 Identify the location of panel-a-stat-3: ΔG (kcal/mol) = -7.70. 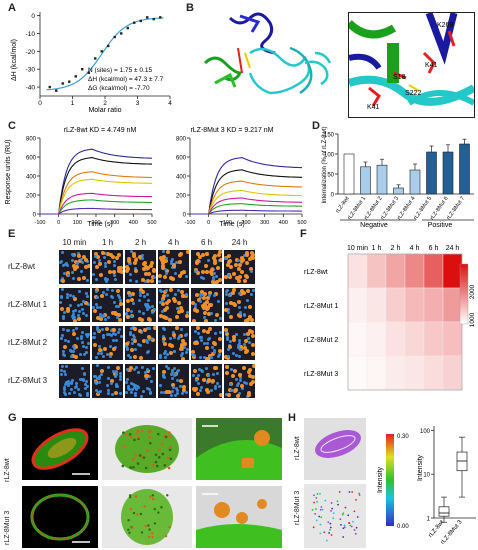
(119, 88).